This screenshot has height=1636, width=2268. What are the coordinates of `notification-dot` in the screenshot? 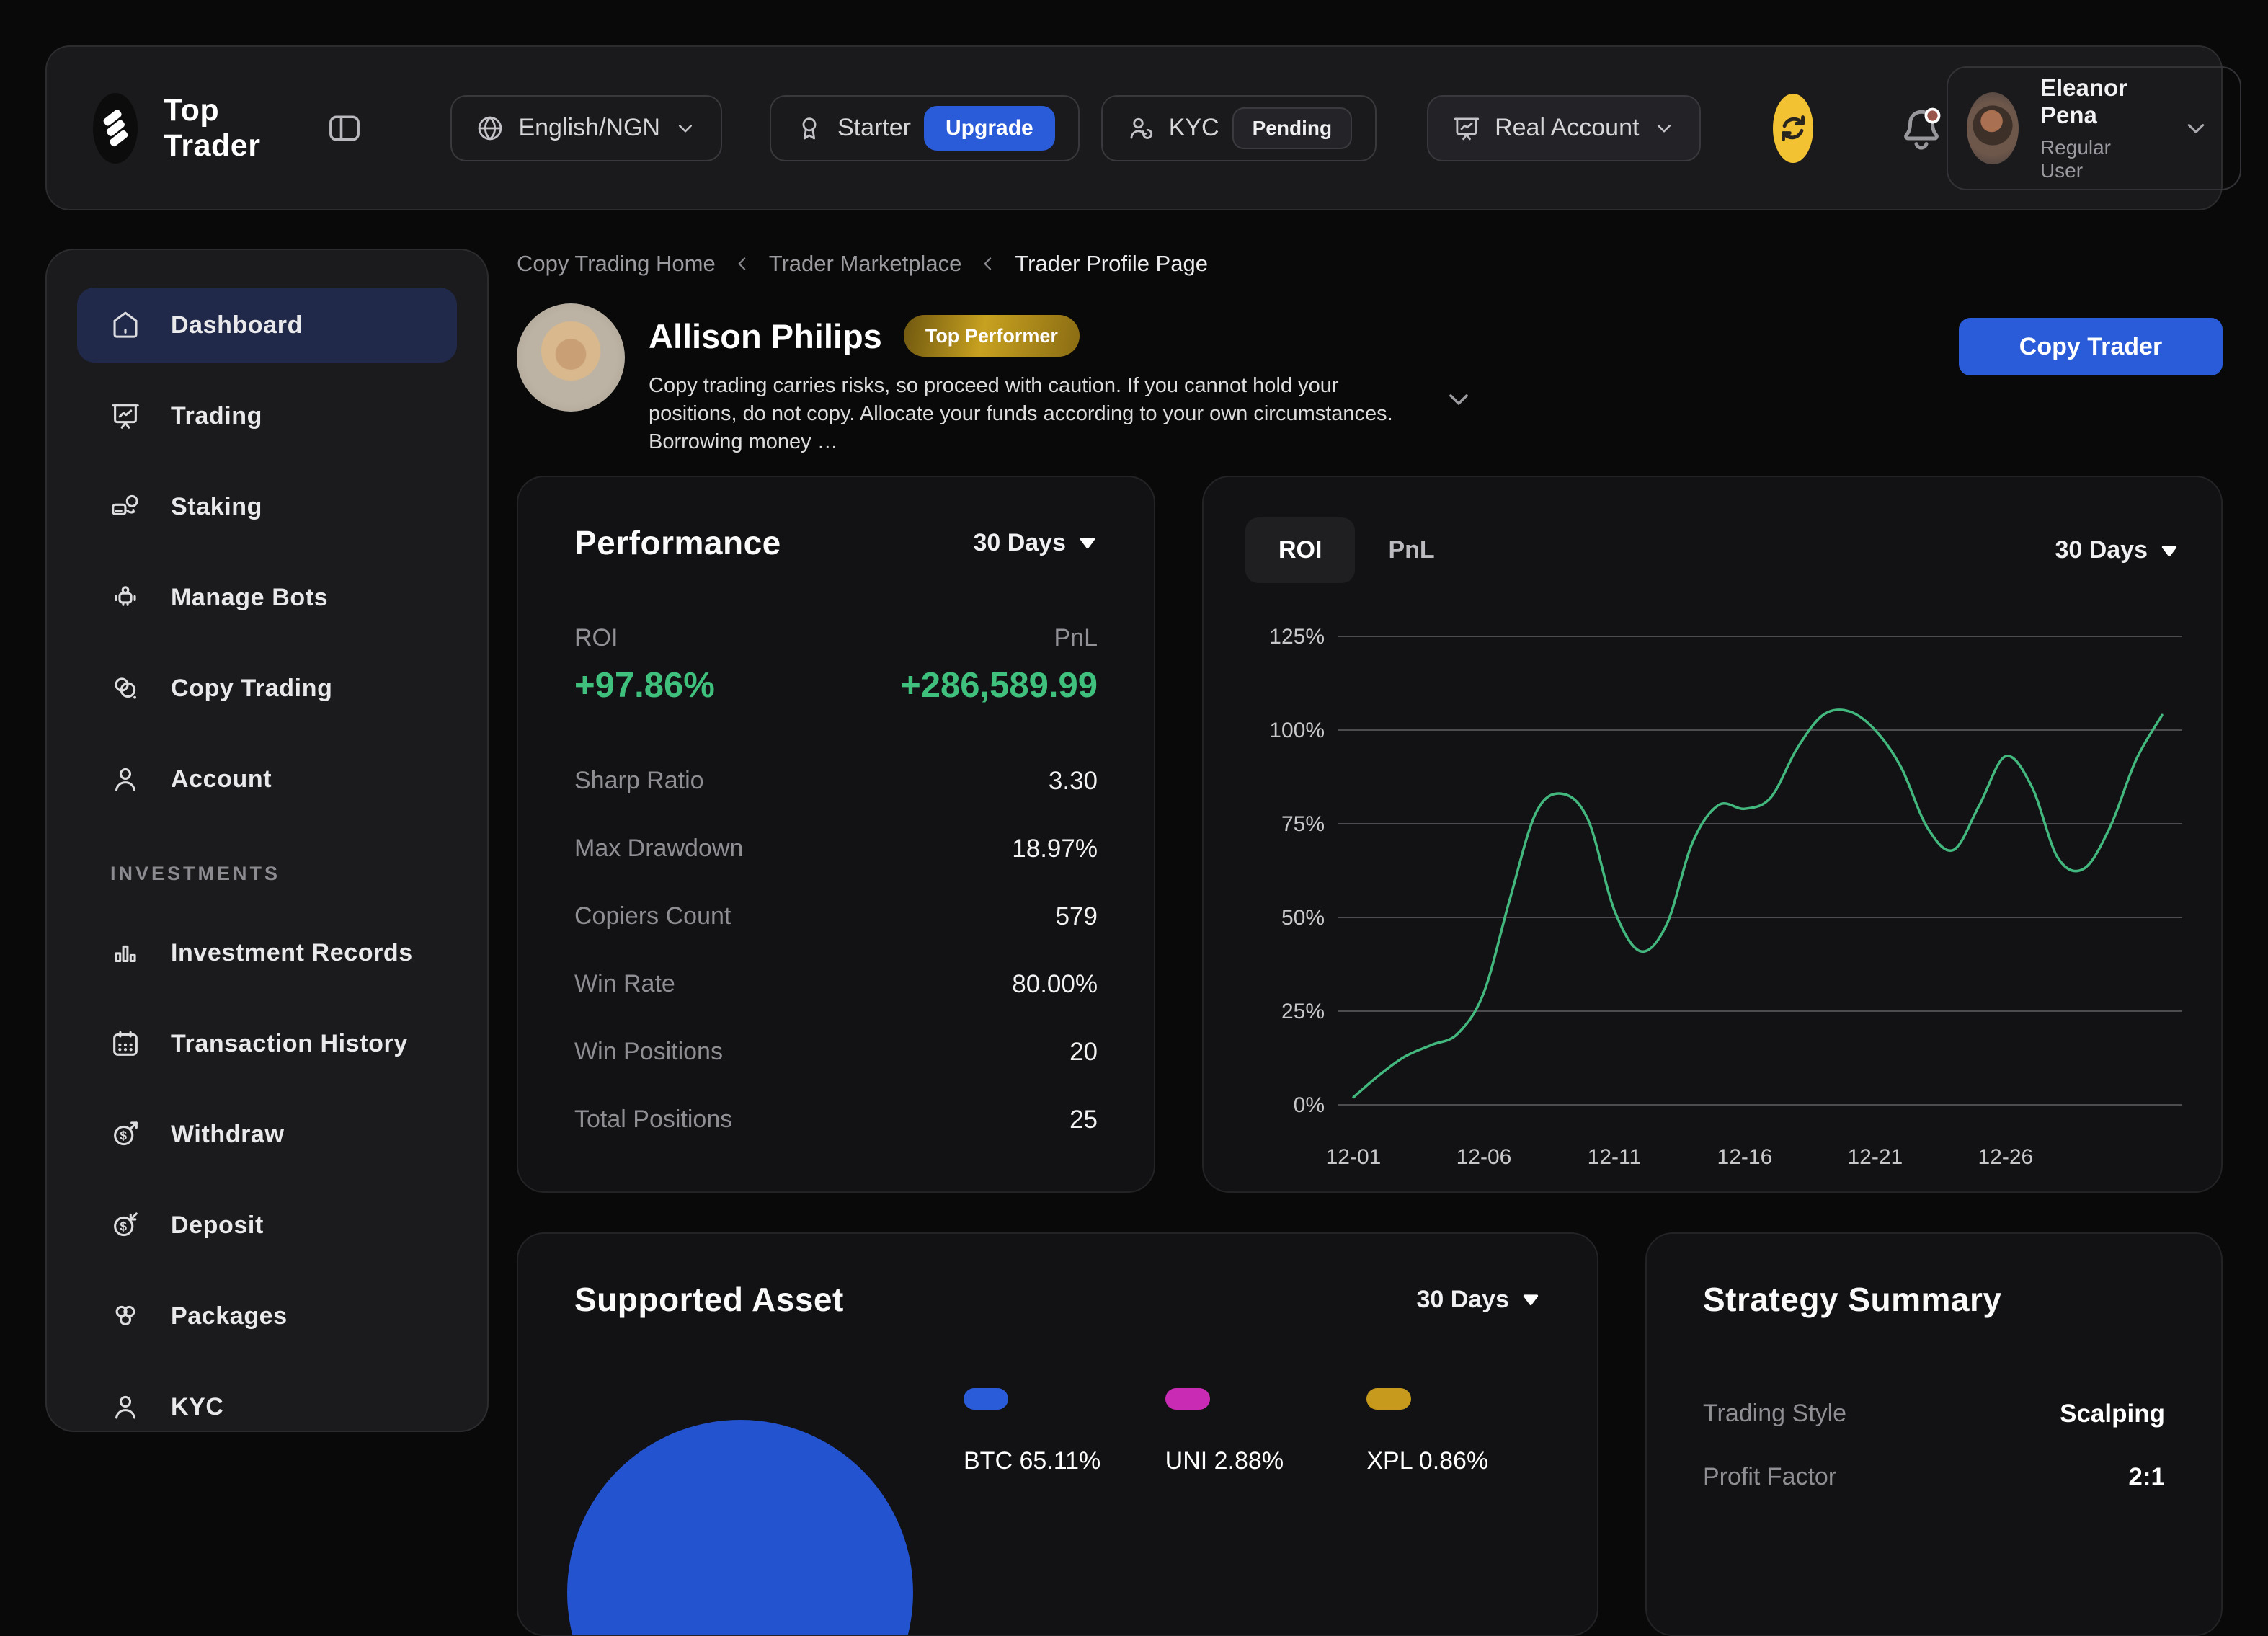 It's located at (1933, 115).